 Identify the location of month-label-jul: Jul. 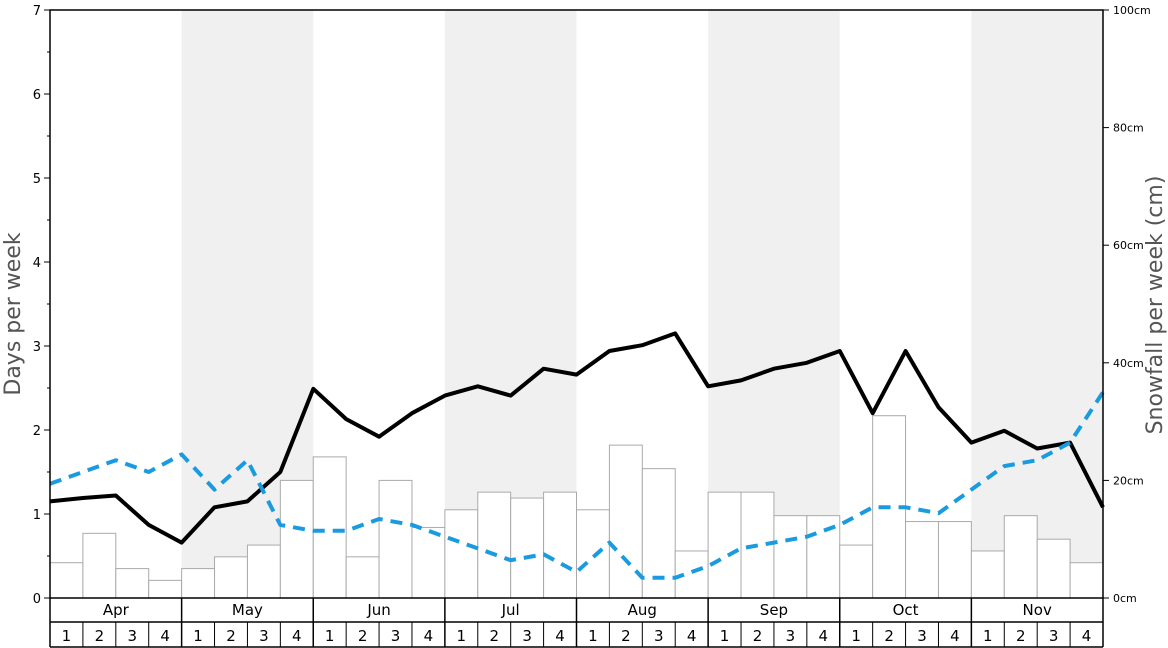
(510, 610).